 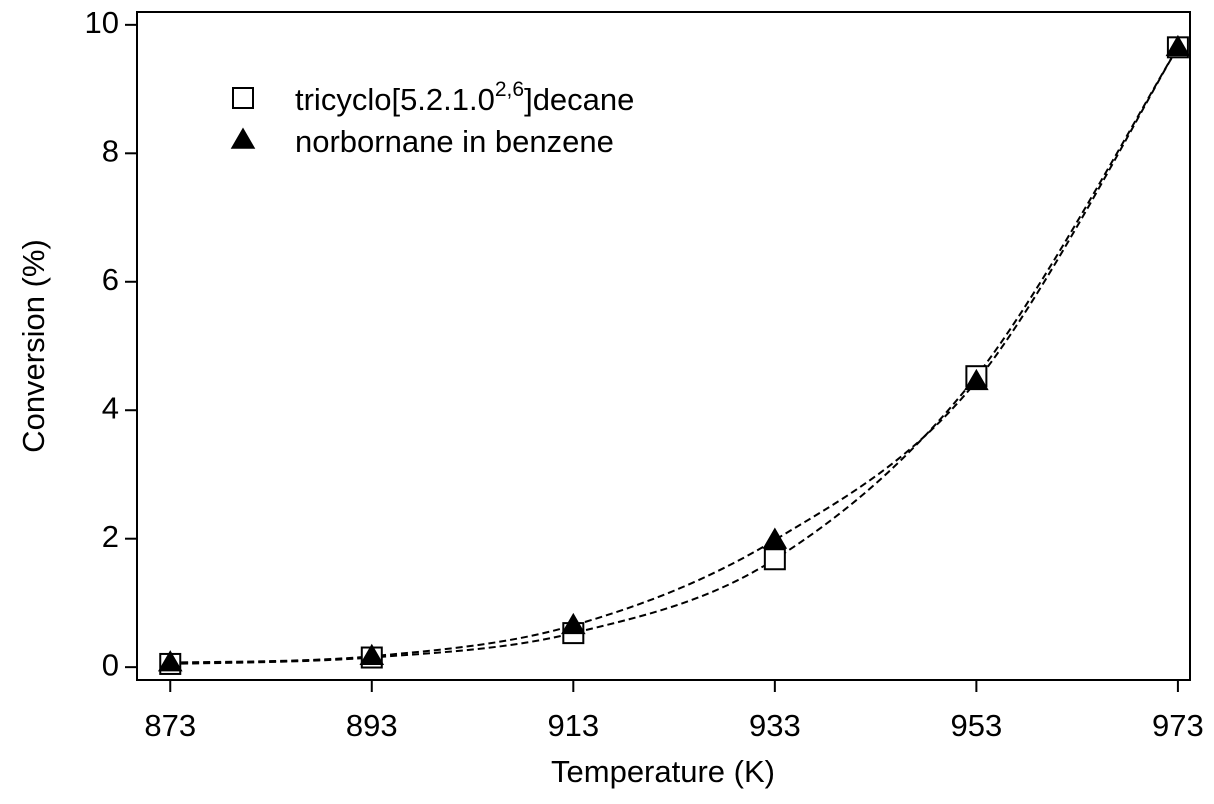 I want to click on x-tick-label: 893, so click(x=372, y=725).